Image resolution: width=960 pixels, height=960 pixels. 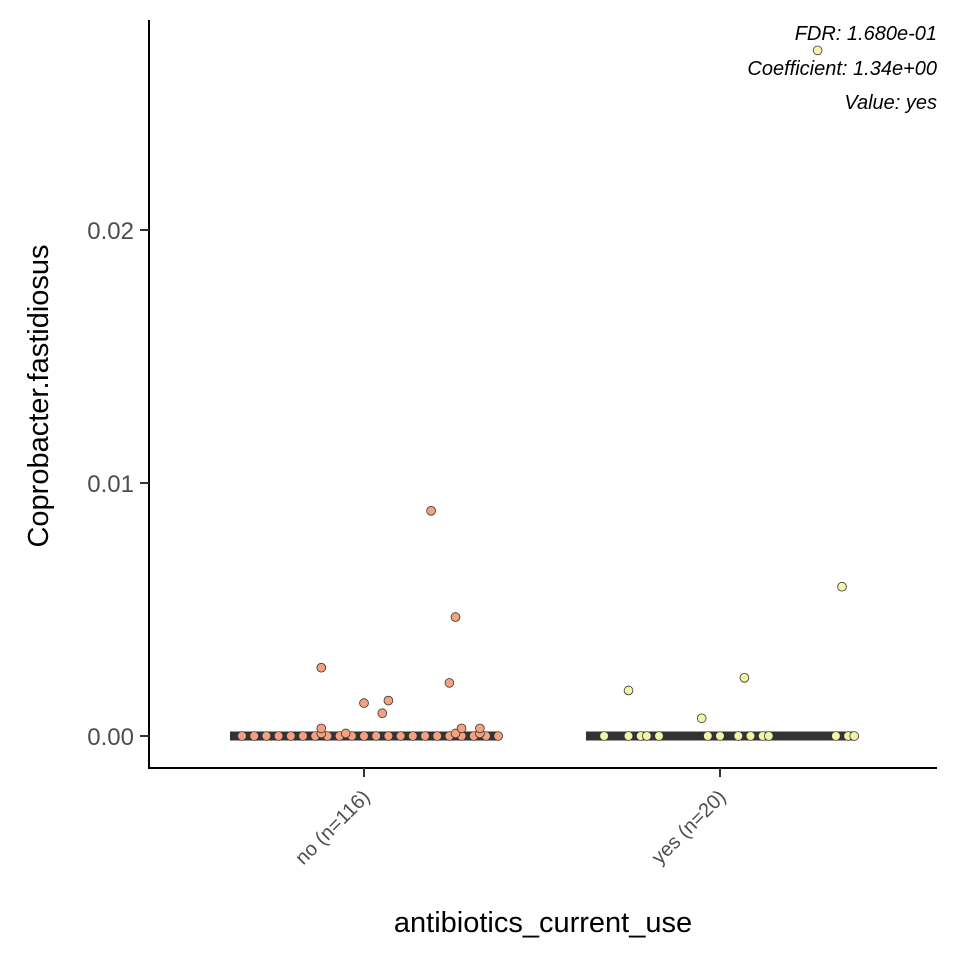 I want to click on annotation-fdr: FDR: 1.680e-01, so click(x=866, y=34).